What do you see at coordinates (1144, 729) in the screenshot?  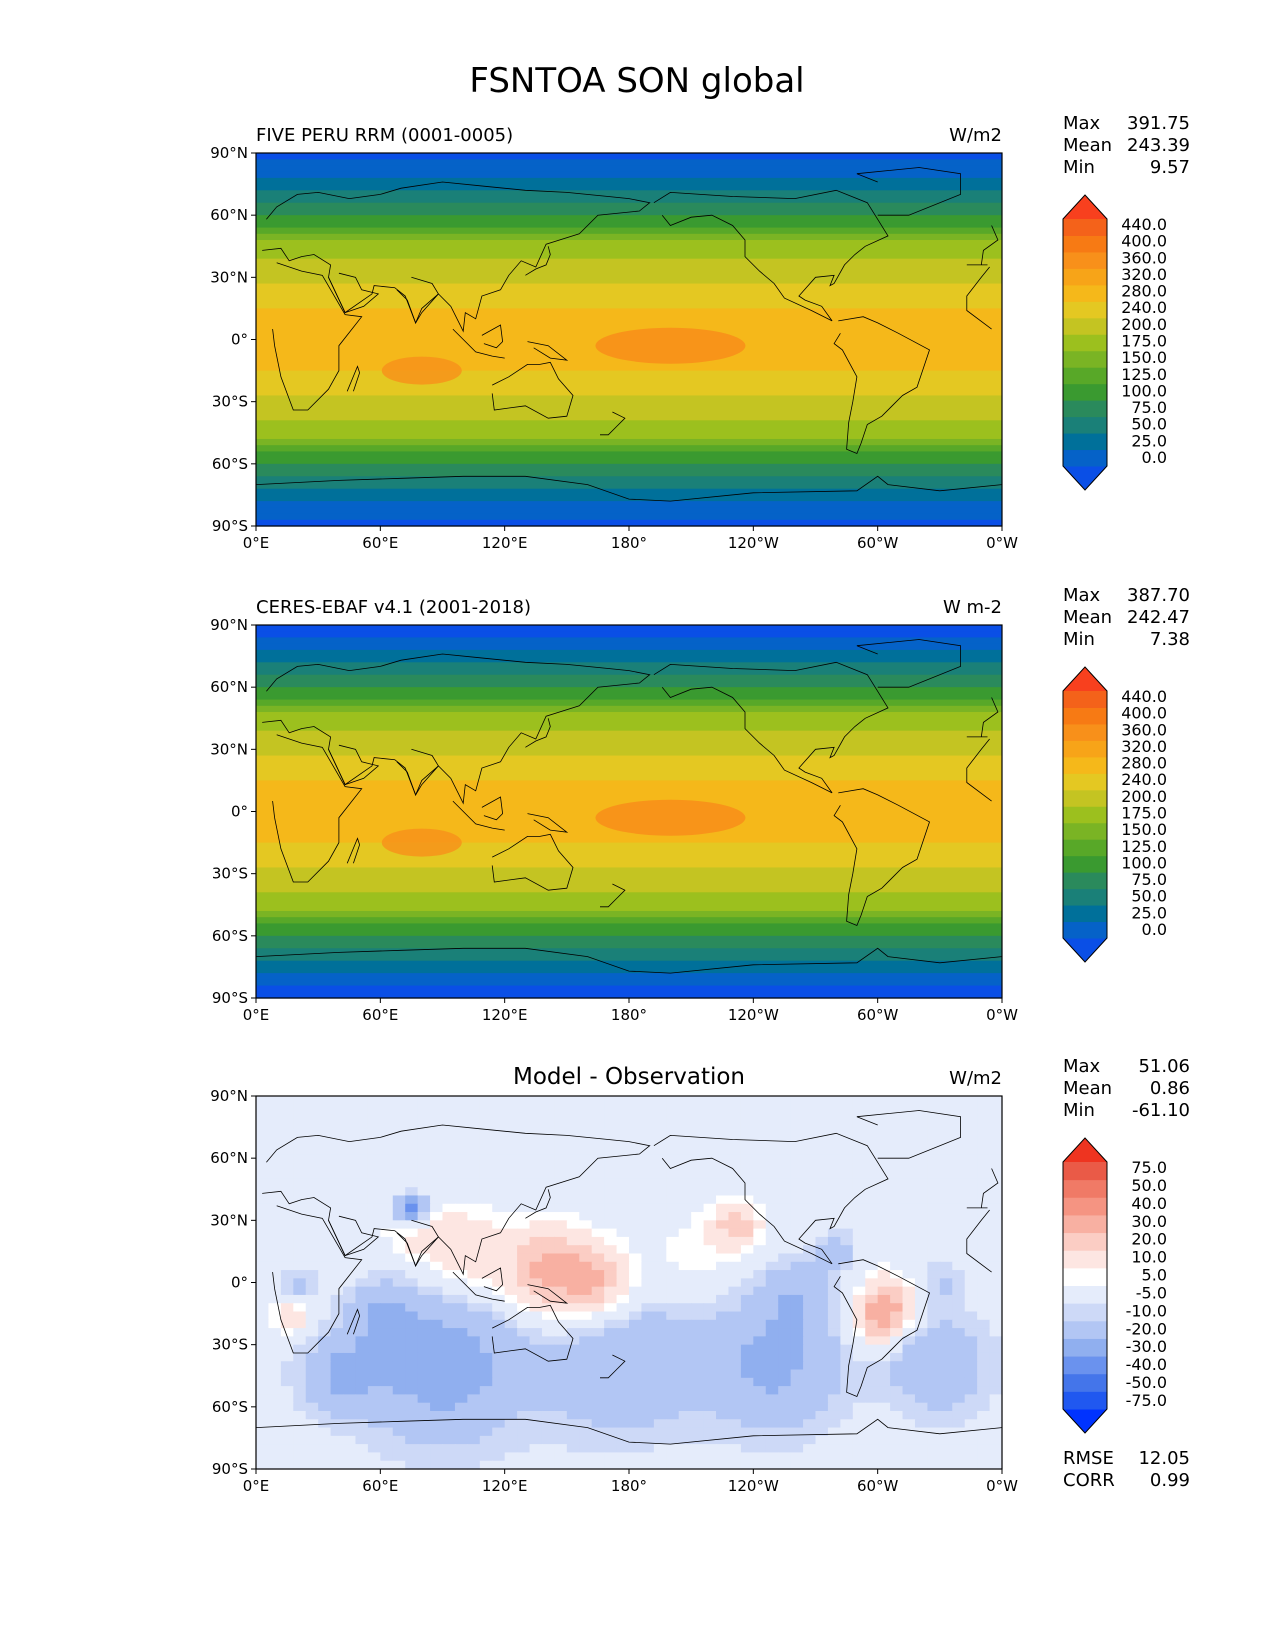 I see `colorbar-label: 360.0` at bounding box center [1144, 729].